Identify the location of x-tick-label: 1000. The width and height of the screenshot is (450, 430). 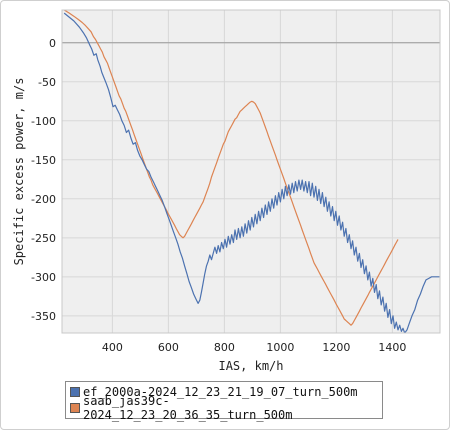
(280, 347).